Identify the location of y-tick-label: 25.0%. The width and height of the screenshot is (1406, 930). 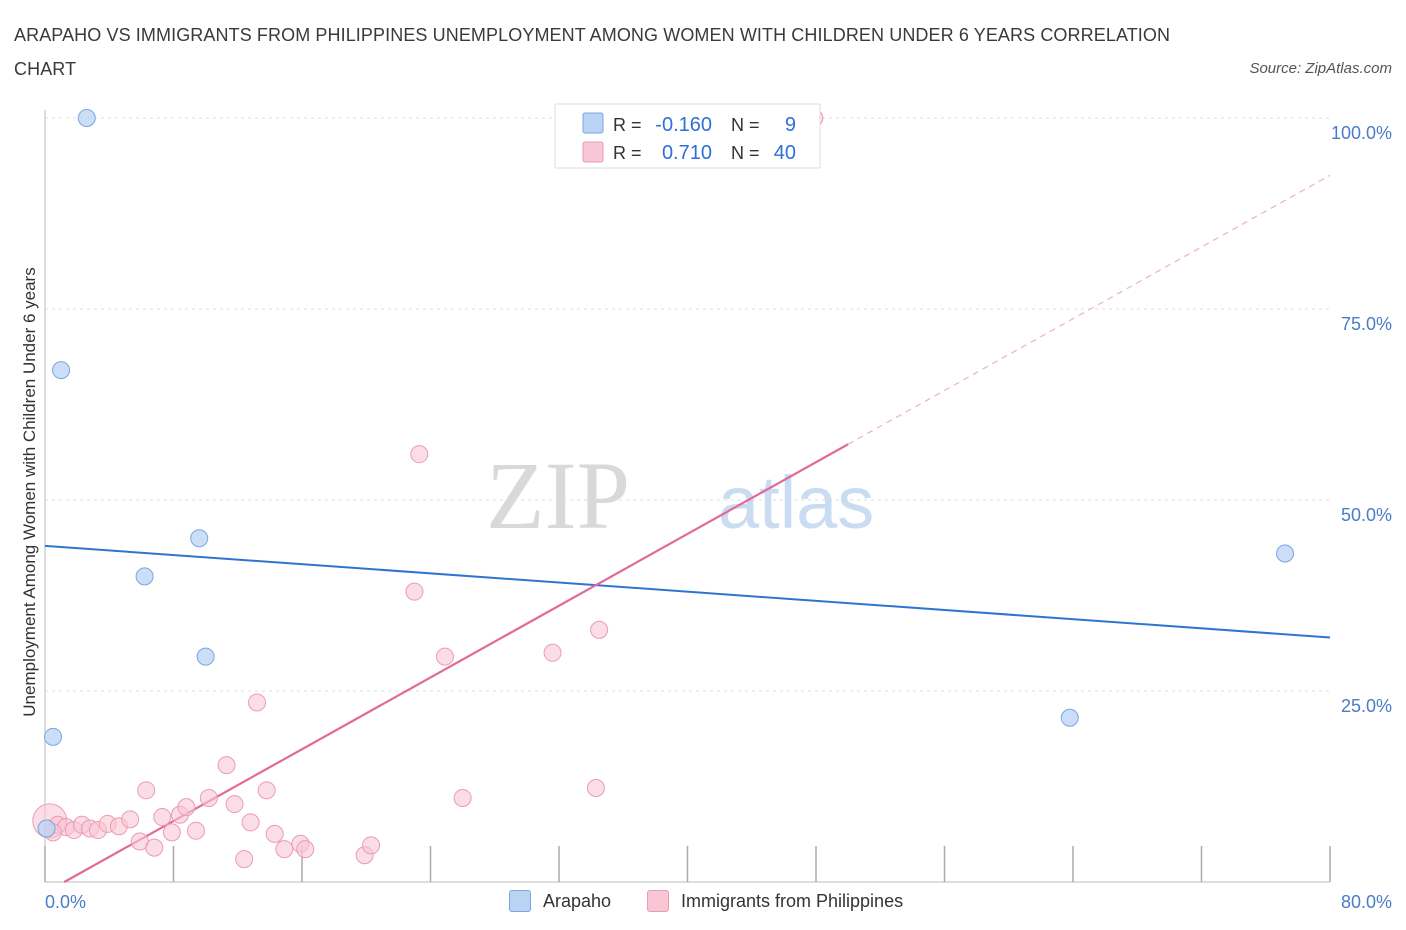
(1366, 706).